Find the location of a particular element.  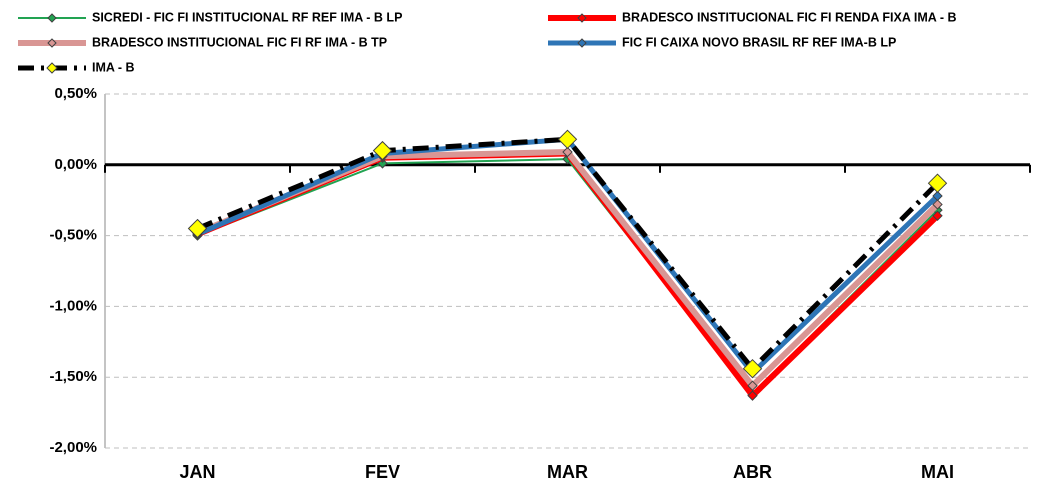

x-tick-label: MAI is located at coordinates (937, 472).